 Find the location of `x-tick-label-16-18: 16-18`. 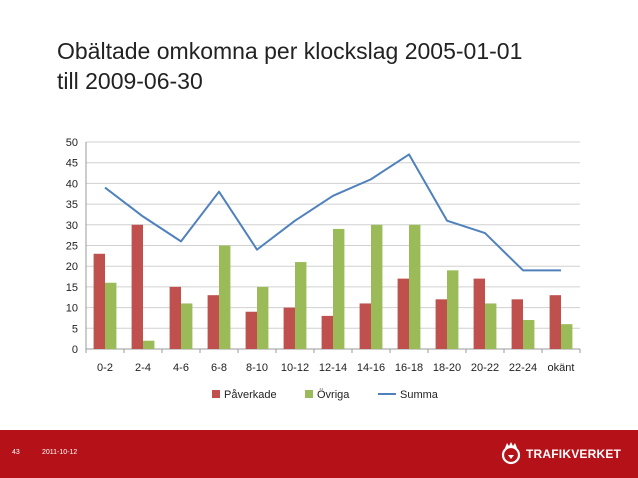

x-tick-label-16-18: 16-18 is located at coordinates (409, 368).